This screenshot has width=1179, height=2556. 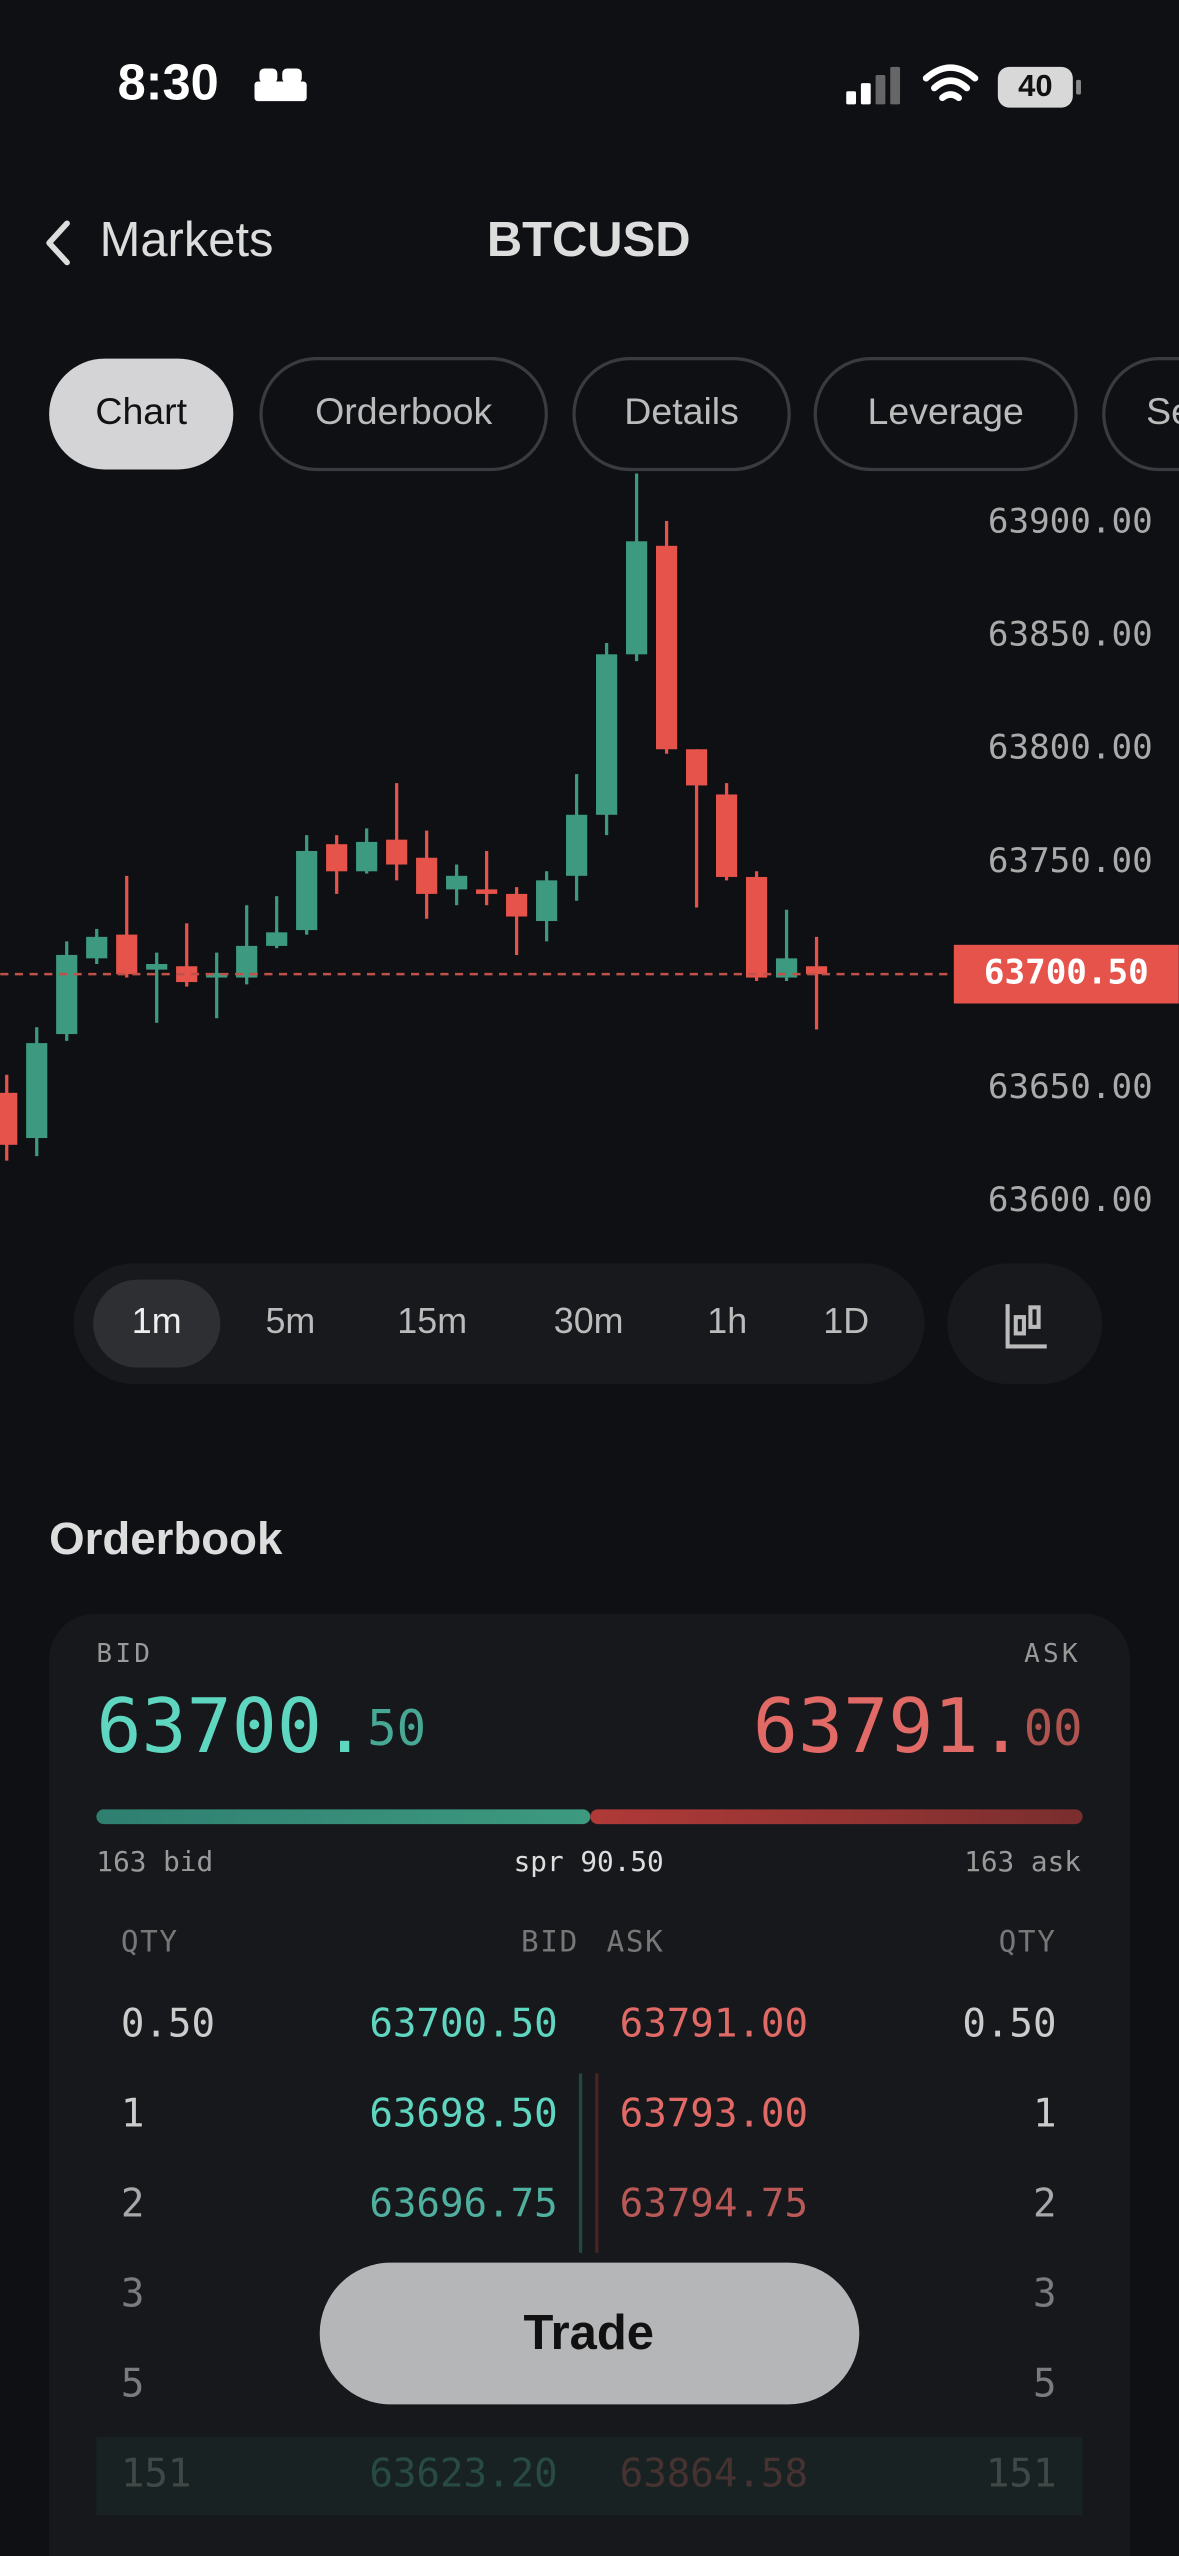 I want to click on orderbook-cell: 151, so click(x=1021, y=2474).